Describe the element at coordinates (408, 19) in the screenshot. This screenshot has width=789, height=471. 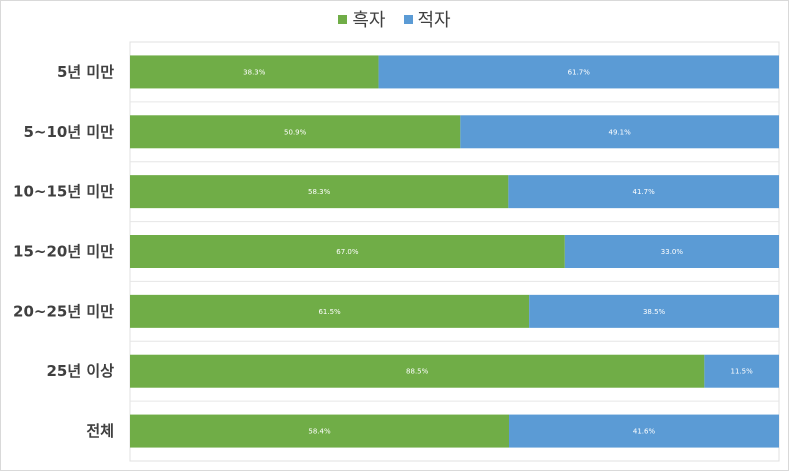
I see `legend-swatch-deficit` at that location.